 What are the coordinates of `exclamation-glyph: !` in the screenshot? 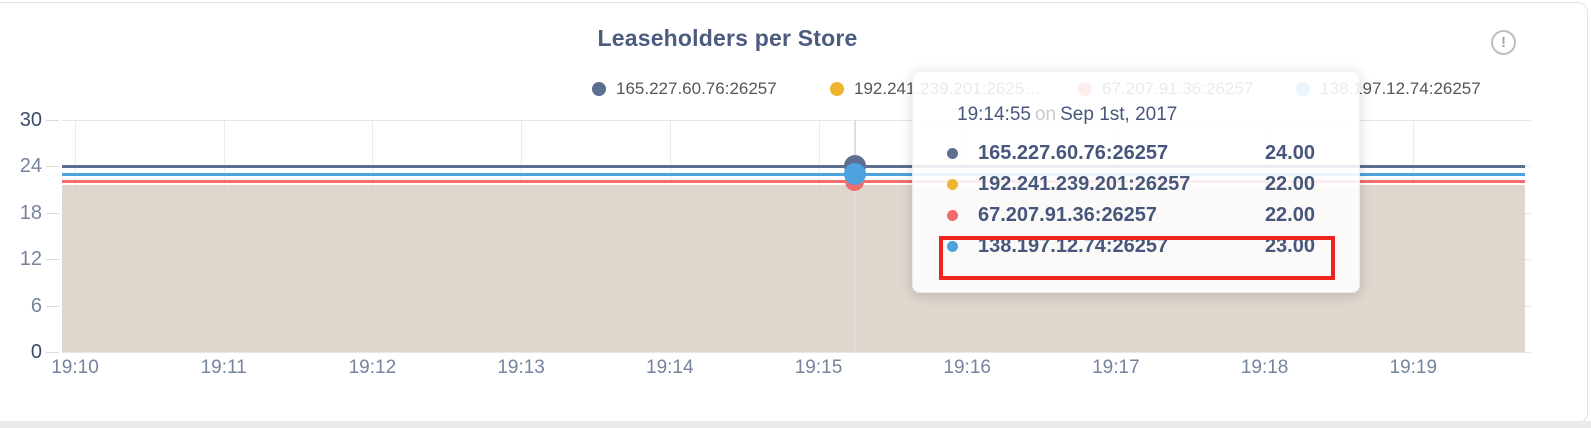 It's located at (1503, 42).